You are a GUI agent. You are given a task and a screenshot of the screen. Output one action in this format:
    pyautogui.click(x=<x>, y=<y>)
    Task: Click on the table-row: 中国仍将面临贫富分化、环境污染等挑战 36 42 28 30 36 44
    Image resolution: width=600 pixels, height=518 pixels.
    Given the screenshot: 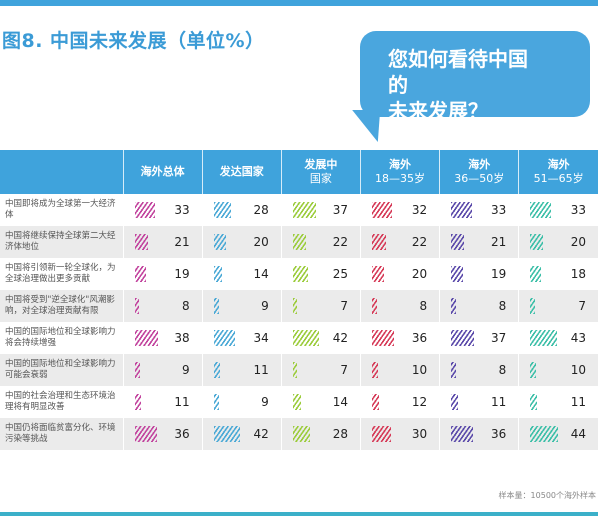 What is the action you would take?
    pyautogui.click(x=299, y=434)
    